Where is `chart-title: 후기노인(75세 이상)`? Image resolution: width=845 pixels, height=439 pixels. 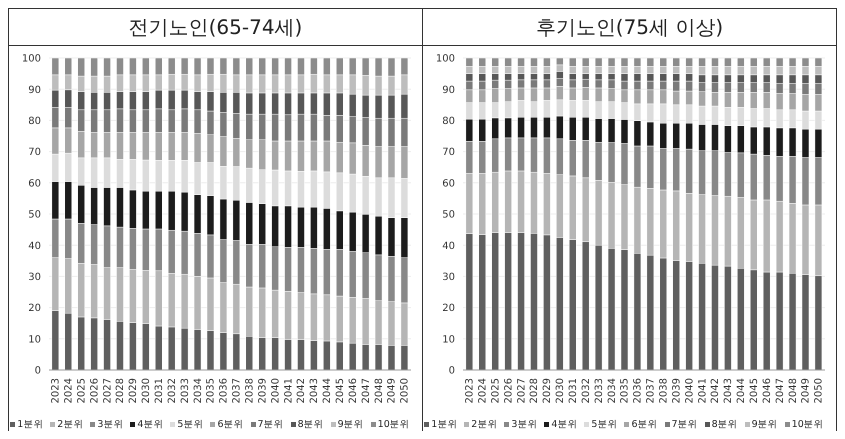 chart-title: 후기노인(75세 이상) is located at coordinates (629, 27).